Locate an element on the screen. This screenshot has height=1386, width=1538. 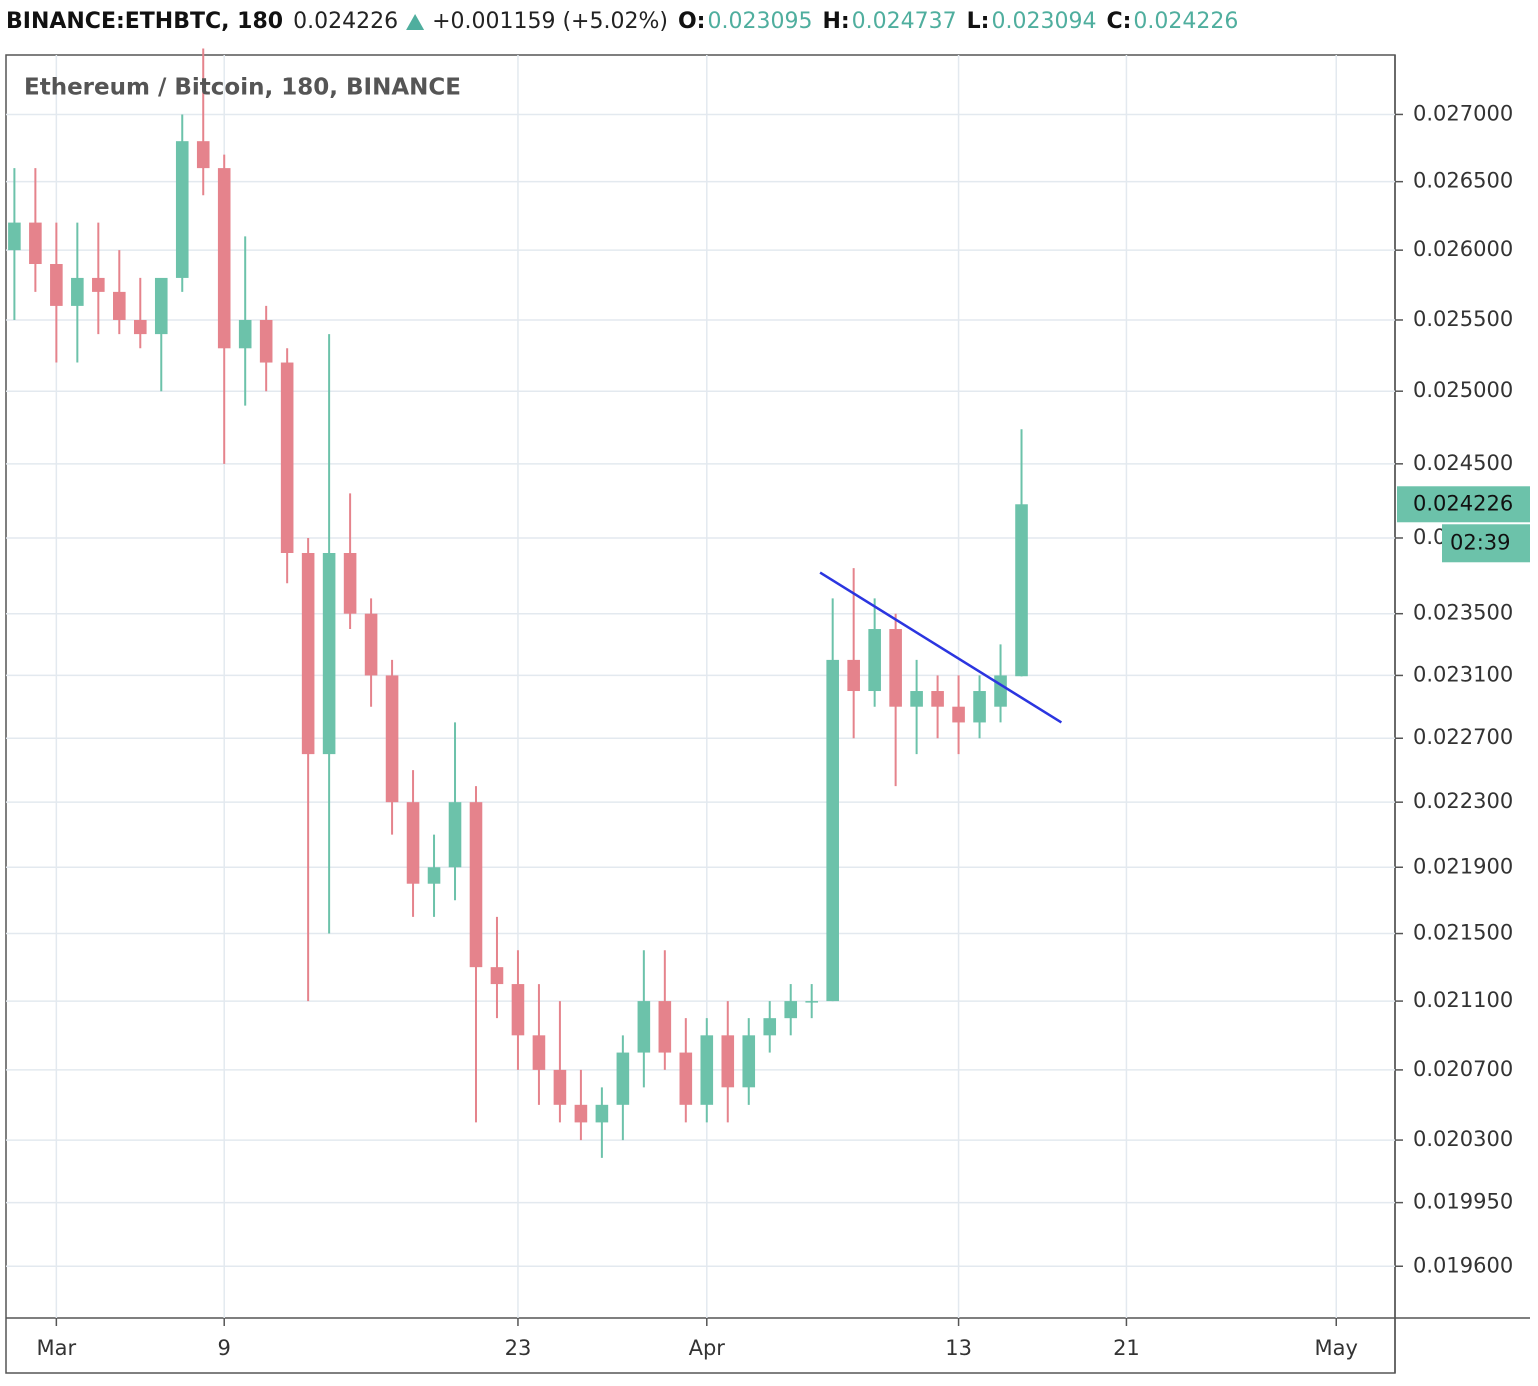
y-tick-label: 0.020300 is located at coordinates (1463, 1139).